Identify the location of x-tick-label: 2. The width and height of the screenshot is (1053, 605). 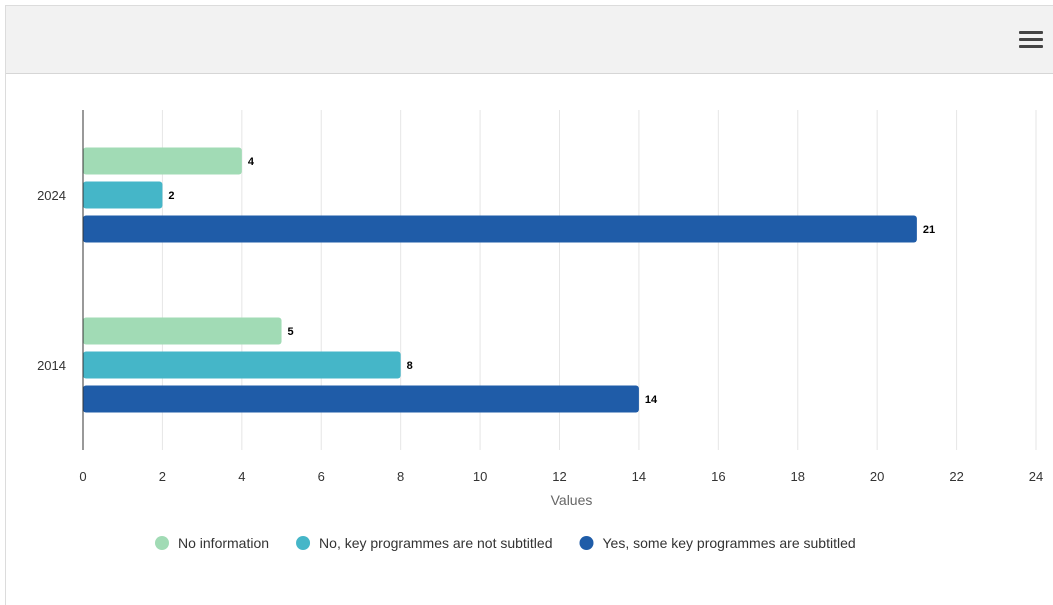
(162, 476).